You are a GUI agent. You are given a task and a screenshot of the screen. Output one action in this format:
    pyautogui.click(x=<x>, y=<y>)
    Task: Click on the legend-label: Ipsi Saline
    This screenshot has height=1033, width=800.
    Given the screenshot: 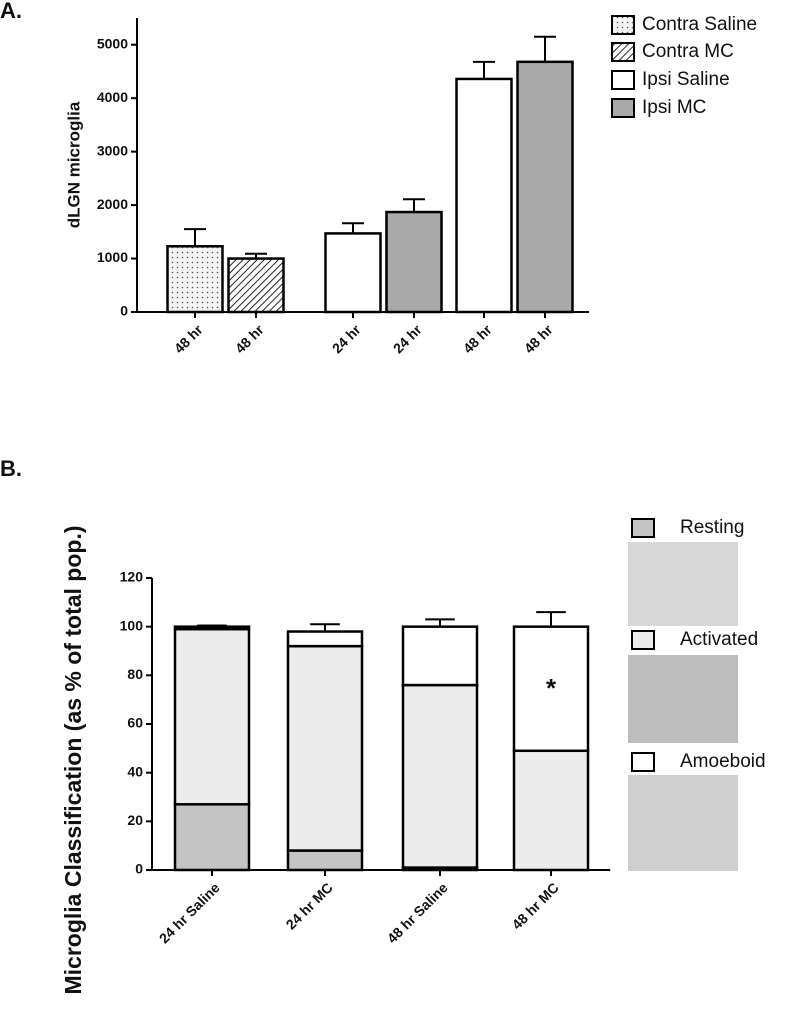 What is the action you would take?
    pyautogui.click(x=686, y=79)
    